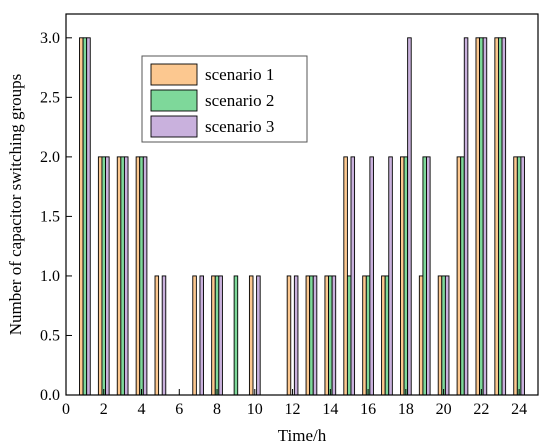  What do you see at coordinates (485, 216) in the screenshot?
I see `bar-scenario-3-h22` at bounding box center [485, 216].